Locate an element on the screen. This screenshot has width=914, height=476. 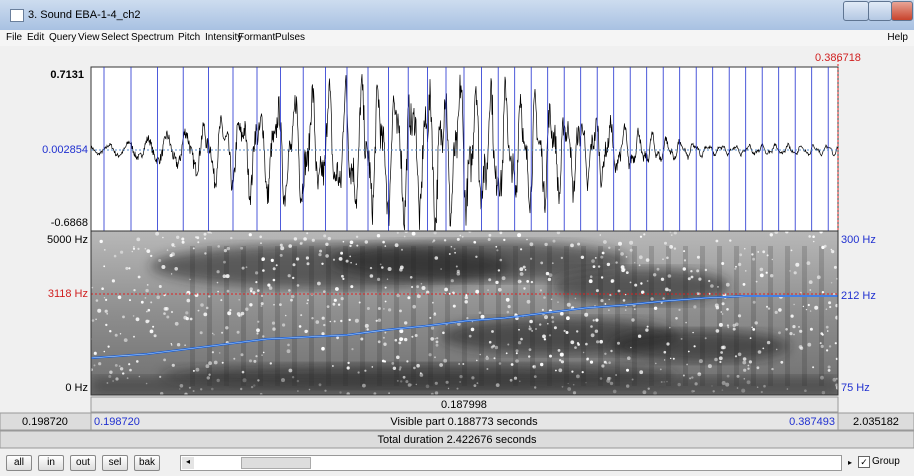
menu-item: View is located at coordinates (89, 37).